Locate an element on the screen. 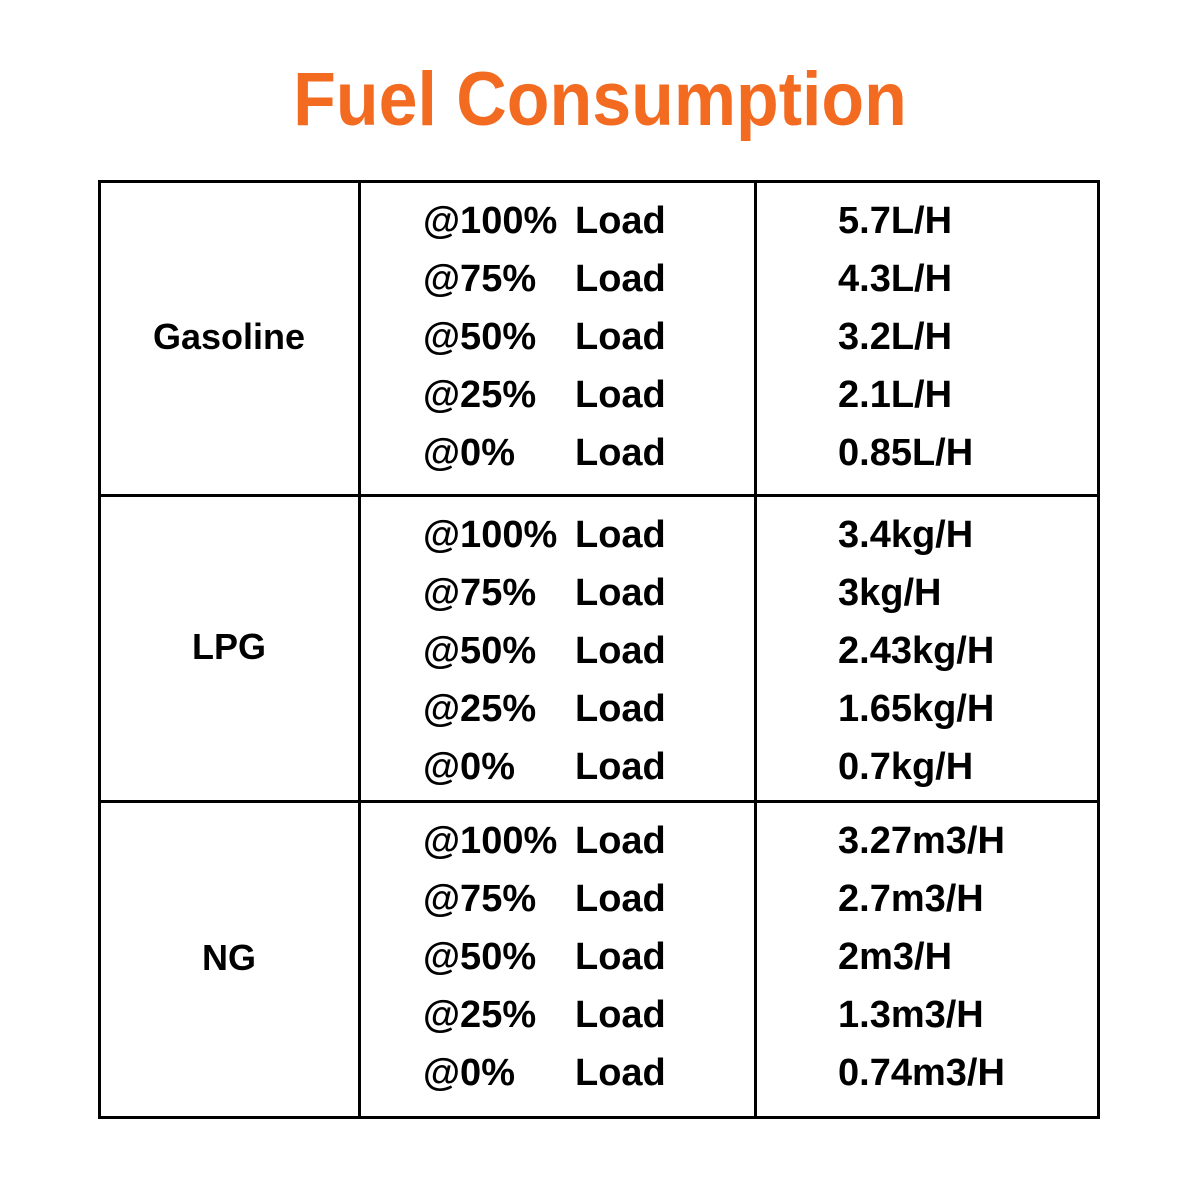  title: Fuel Consumption is located at coordinates (600, 99).